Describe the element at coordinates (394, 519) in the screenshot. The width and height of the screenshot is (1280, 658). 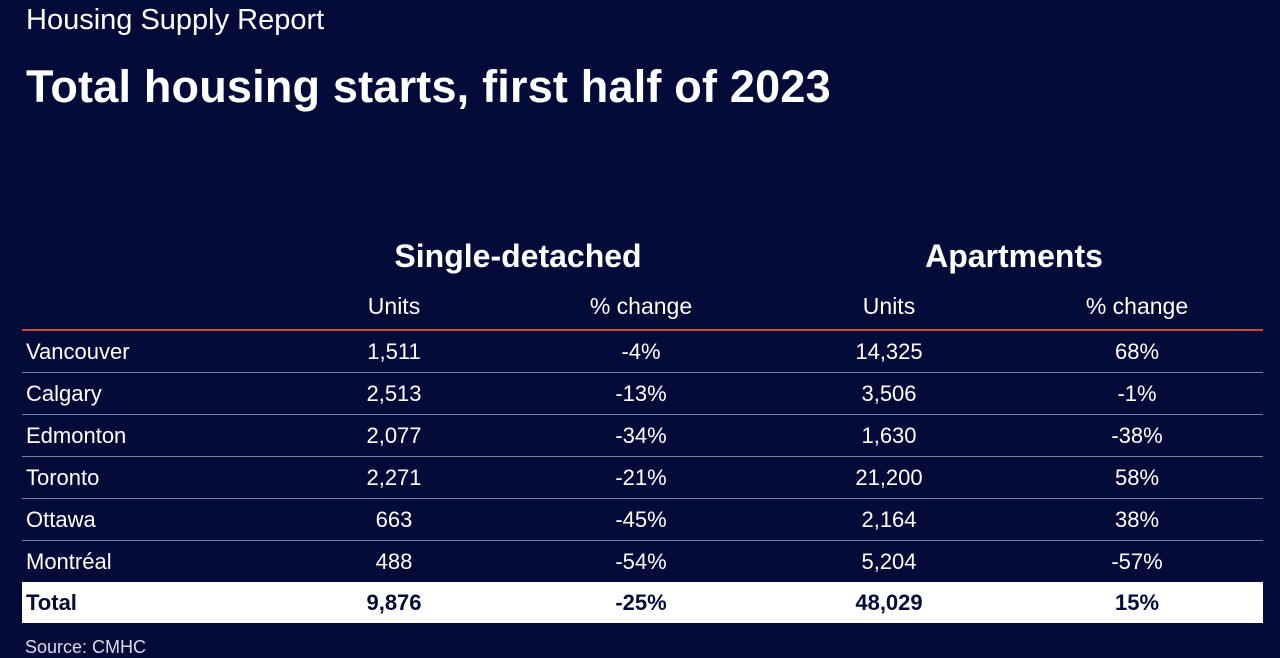
I see `single-units-cell: 663` at that location.